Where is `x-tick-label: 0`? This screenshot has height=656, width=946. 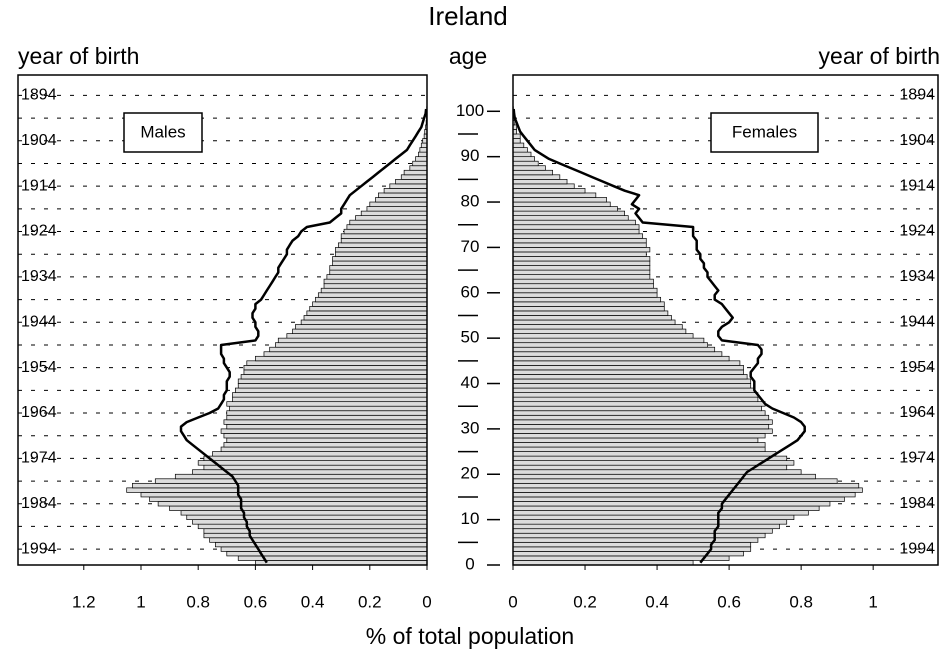 x-tick-label: 0 is located at coordinates (426, 601).